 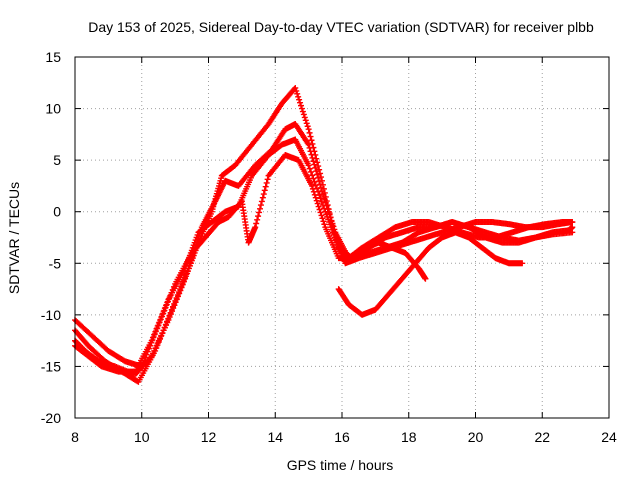 I want to click on y-tick-label: -10, so click(x=51, y=315).